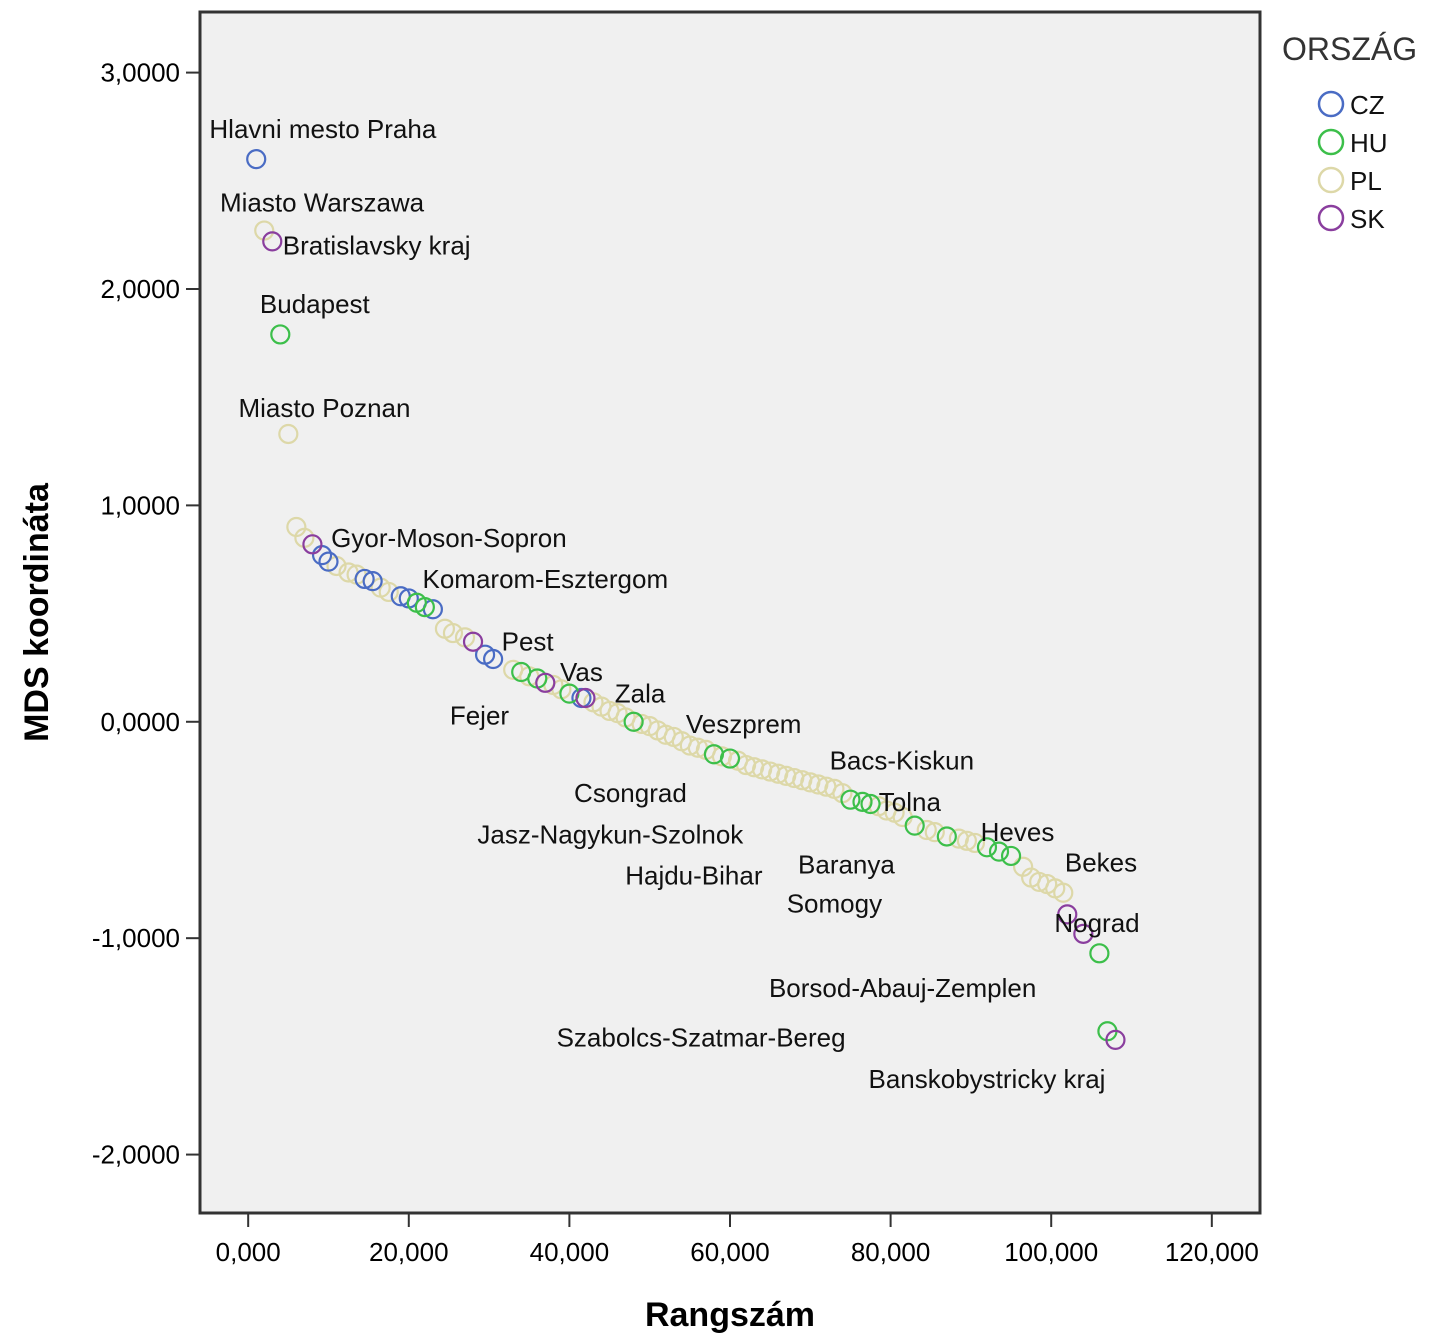  I want to click on point-label: Csongrad, so click(630, 793).